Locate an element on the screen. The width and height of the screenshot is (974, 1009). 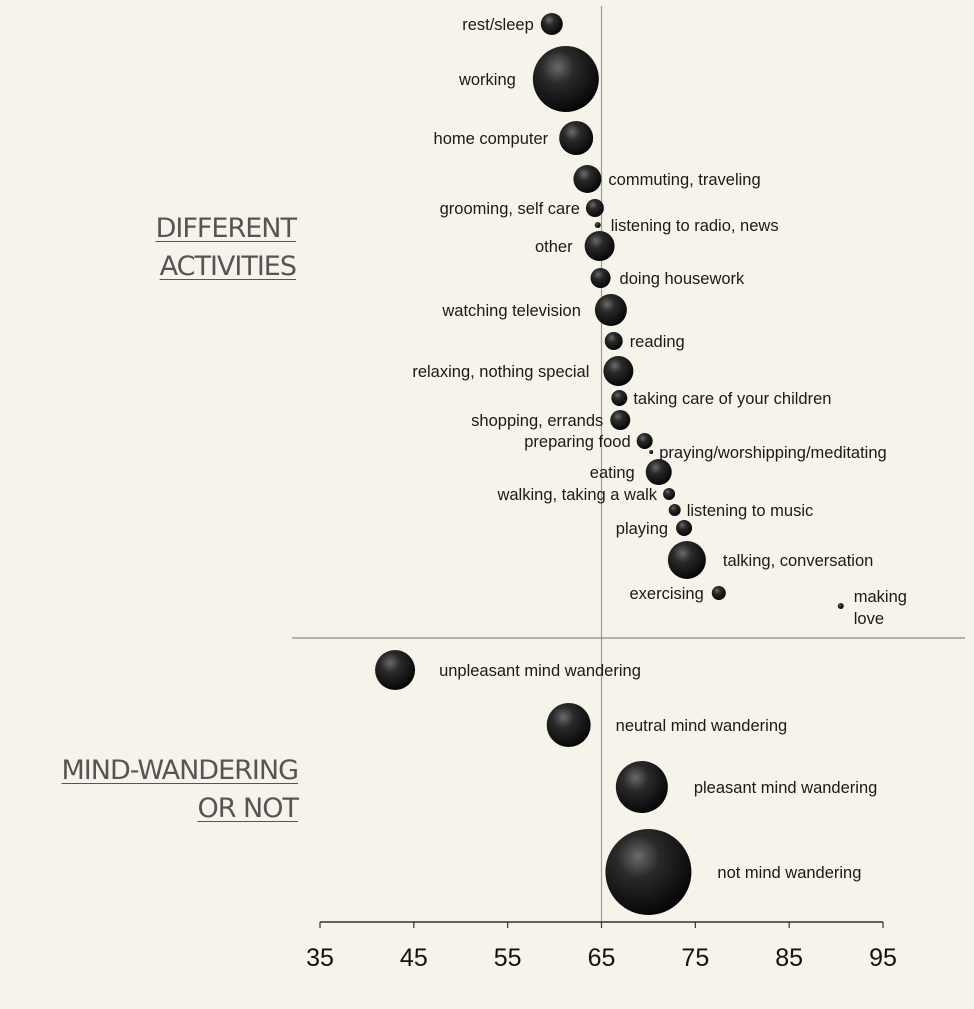
point-label: taking care of your children is located at coordinates (732, 399).